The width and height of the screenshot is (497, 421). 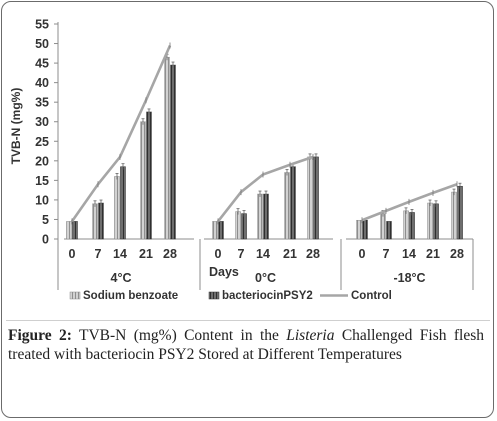 What do you see at coordinates (371, 296) in the screenshot?
I see `legend-label-control: Control` at bounding box center [371, 296].